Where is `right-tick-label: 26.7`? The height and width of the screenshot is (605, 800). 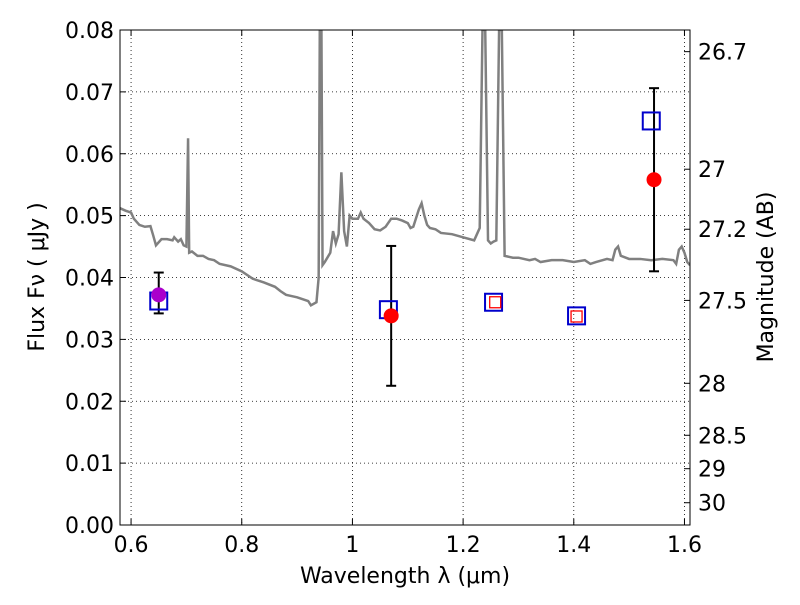
right-tick-label: 26.7 is located at coordinates (722, 53).